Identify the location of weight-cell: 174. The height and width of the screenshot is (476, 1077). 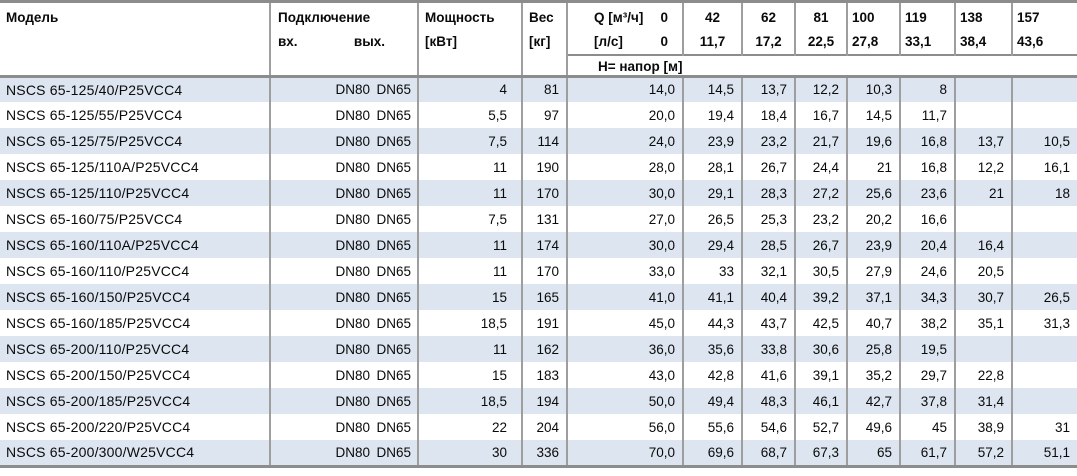
(545, 245).